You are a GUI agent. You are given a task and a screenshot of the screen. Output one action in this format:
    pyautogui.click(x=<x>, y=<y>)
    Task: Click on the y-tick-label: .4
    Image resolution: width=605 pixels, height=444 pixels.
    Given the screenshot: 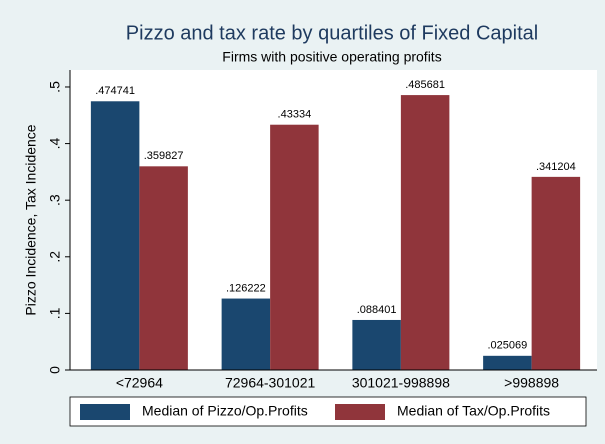 What is the action you would take?
    pyautogui.click(x=55, y=144)
    